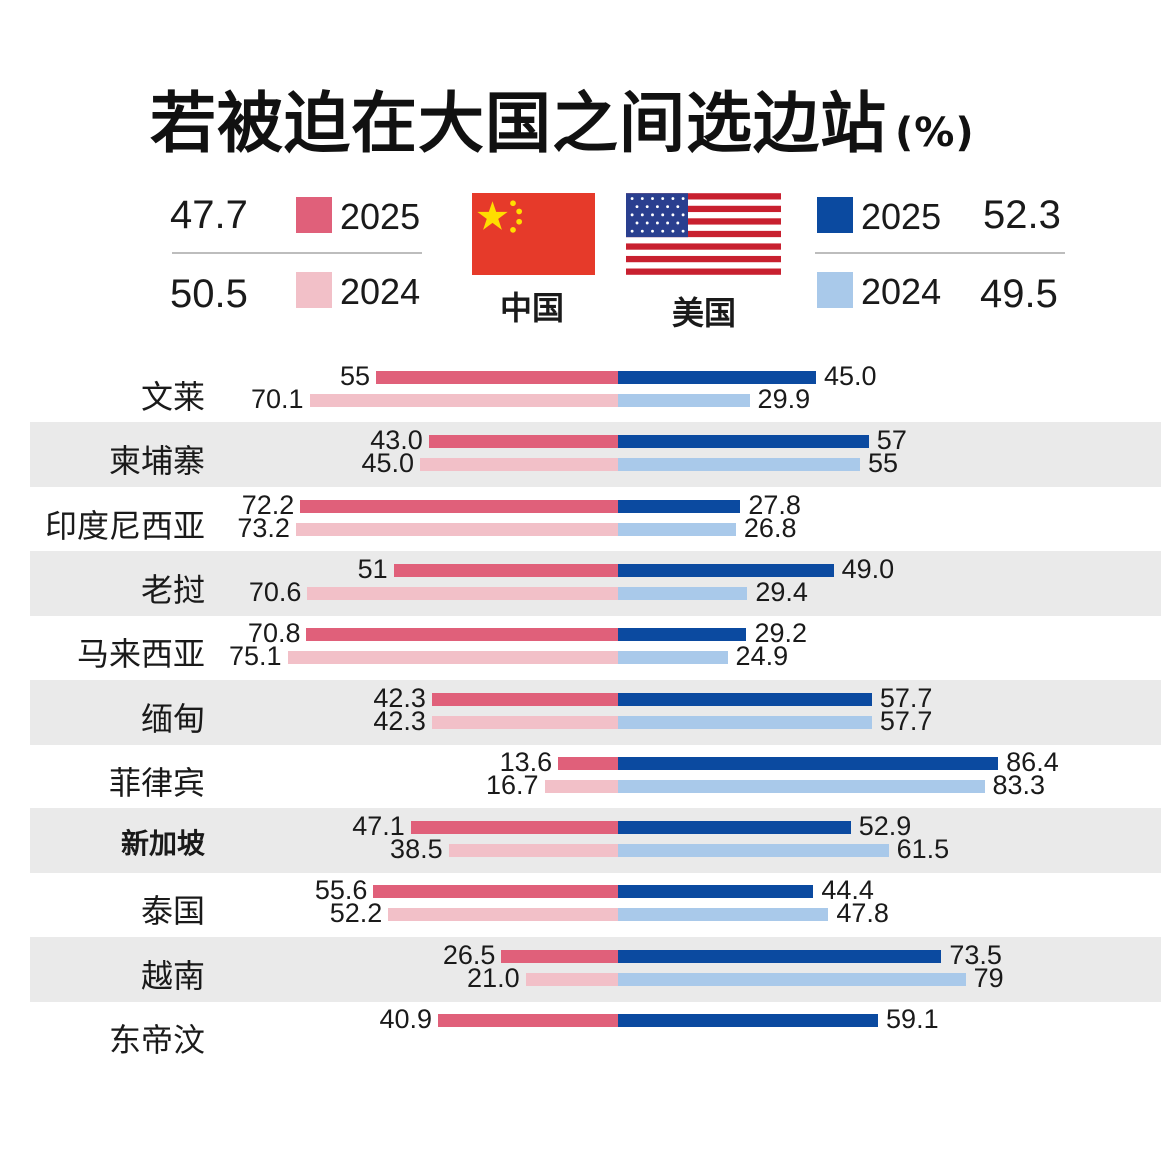 The image size is (1161, 1161). What do you see at coordinates (172, 589) in the screenshot?
I see `country-label: 老挝` at bounding box center [172, 589].